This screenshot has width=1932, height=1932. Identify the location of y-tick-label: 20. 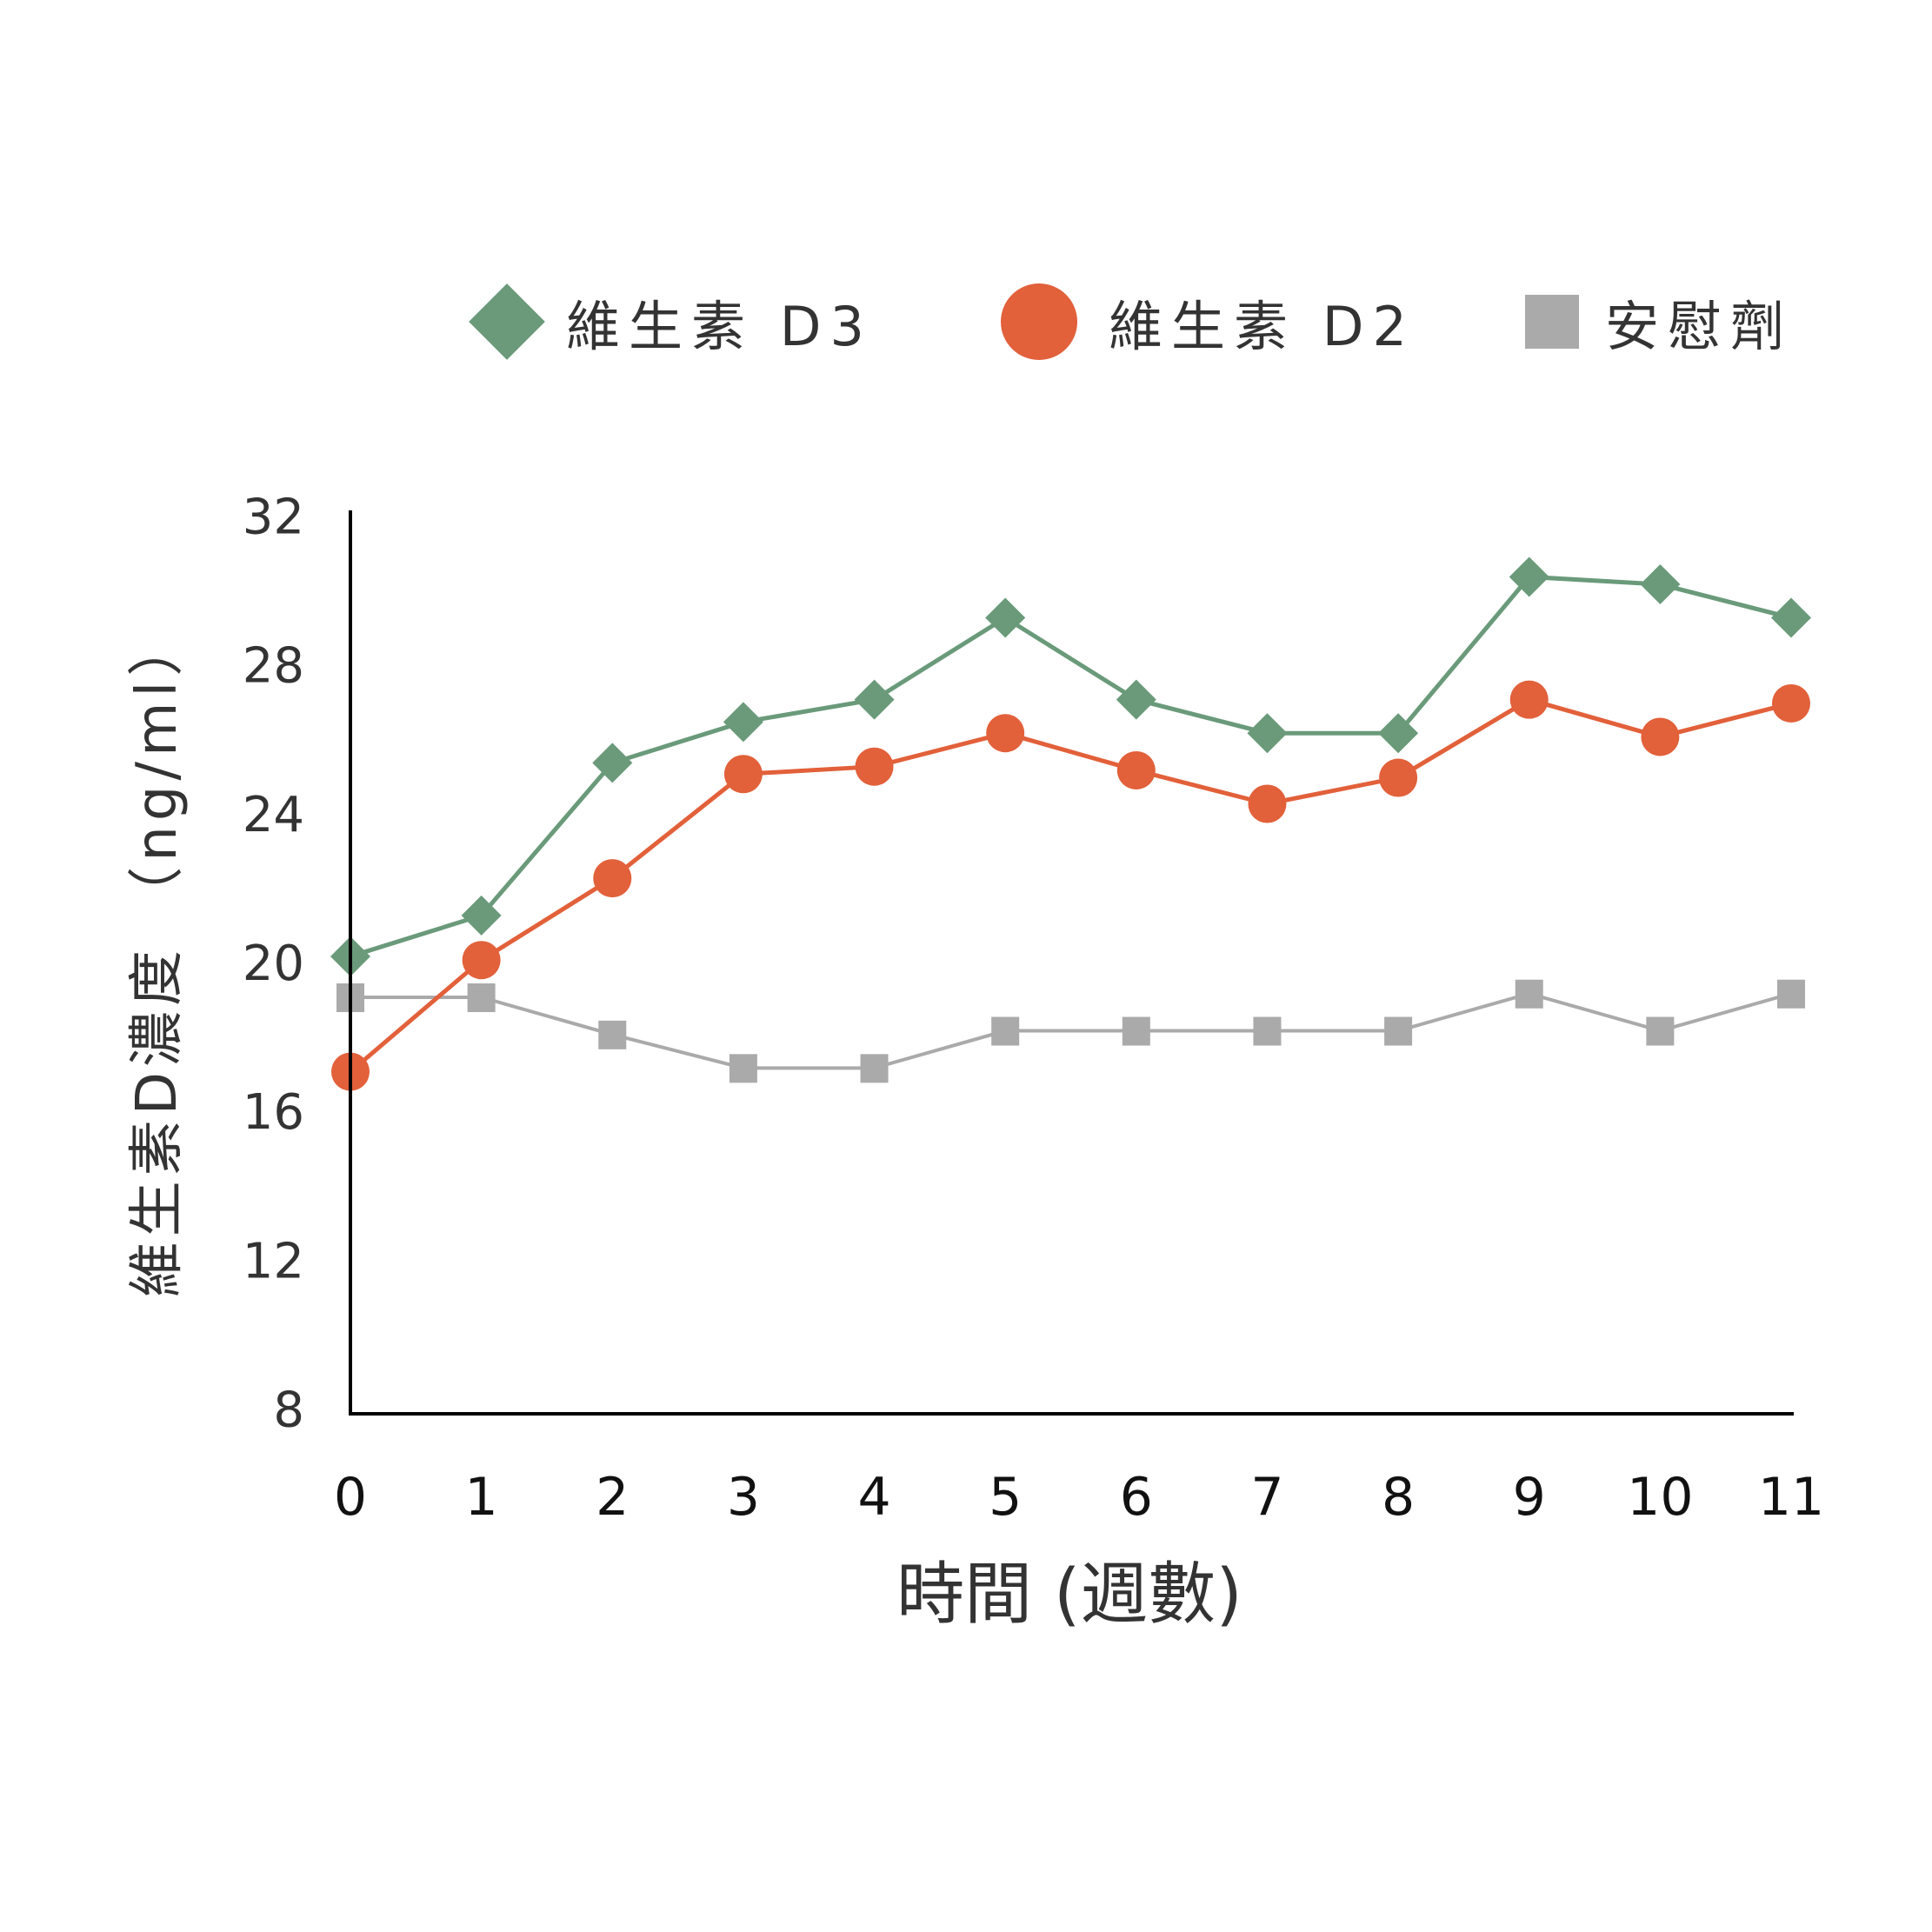
(273, 964).